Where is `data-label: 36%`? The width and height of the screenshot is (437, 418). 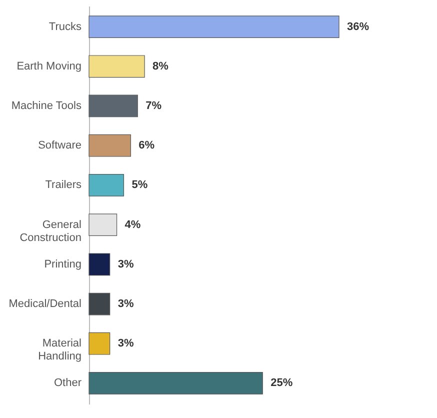 data-label: 36% is located at coordinates (358, 26).